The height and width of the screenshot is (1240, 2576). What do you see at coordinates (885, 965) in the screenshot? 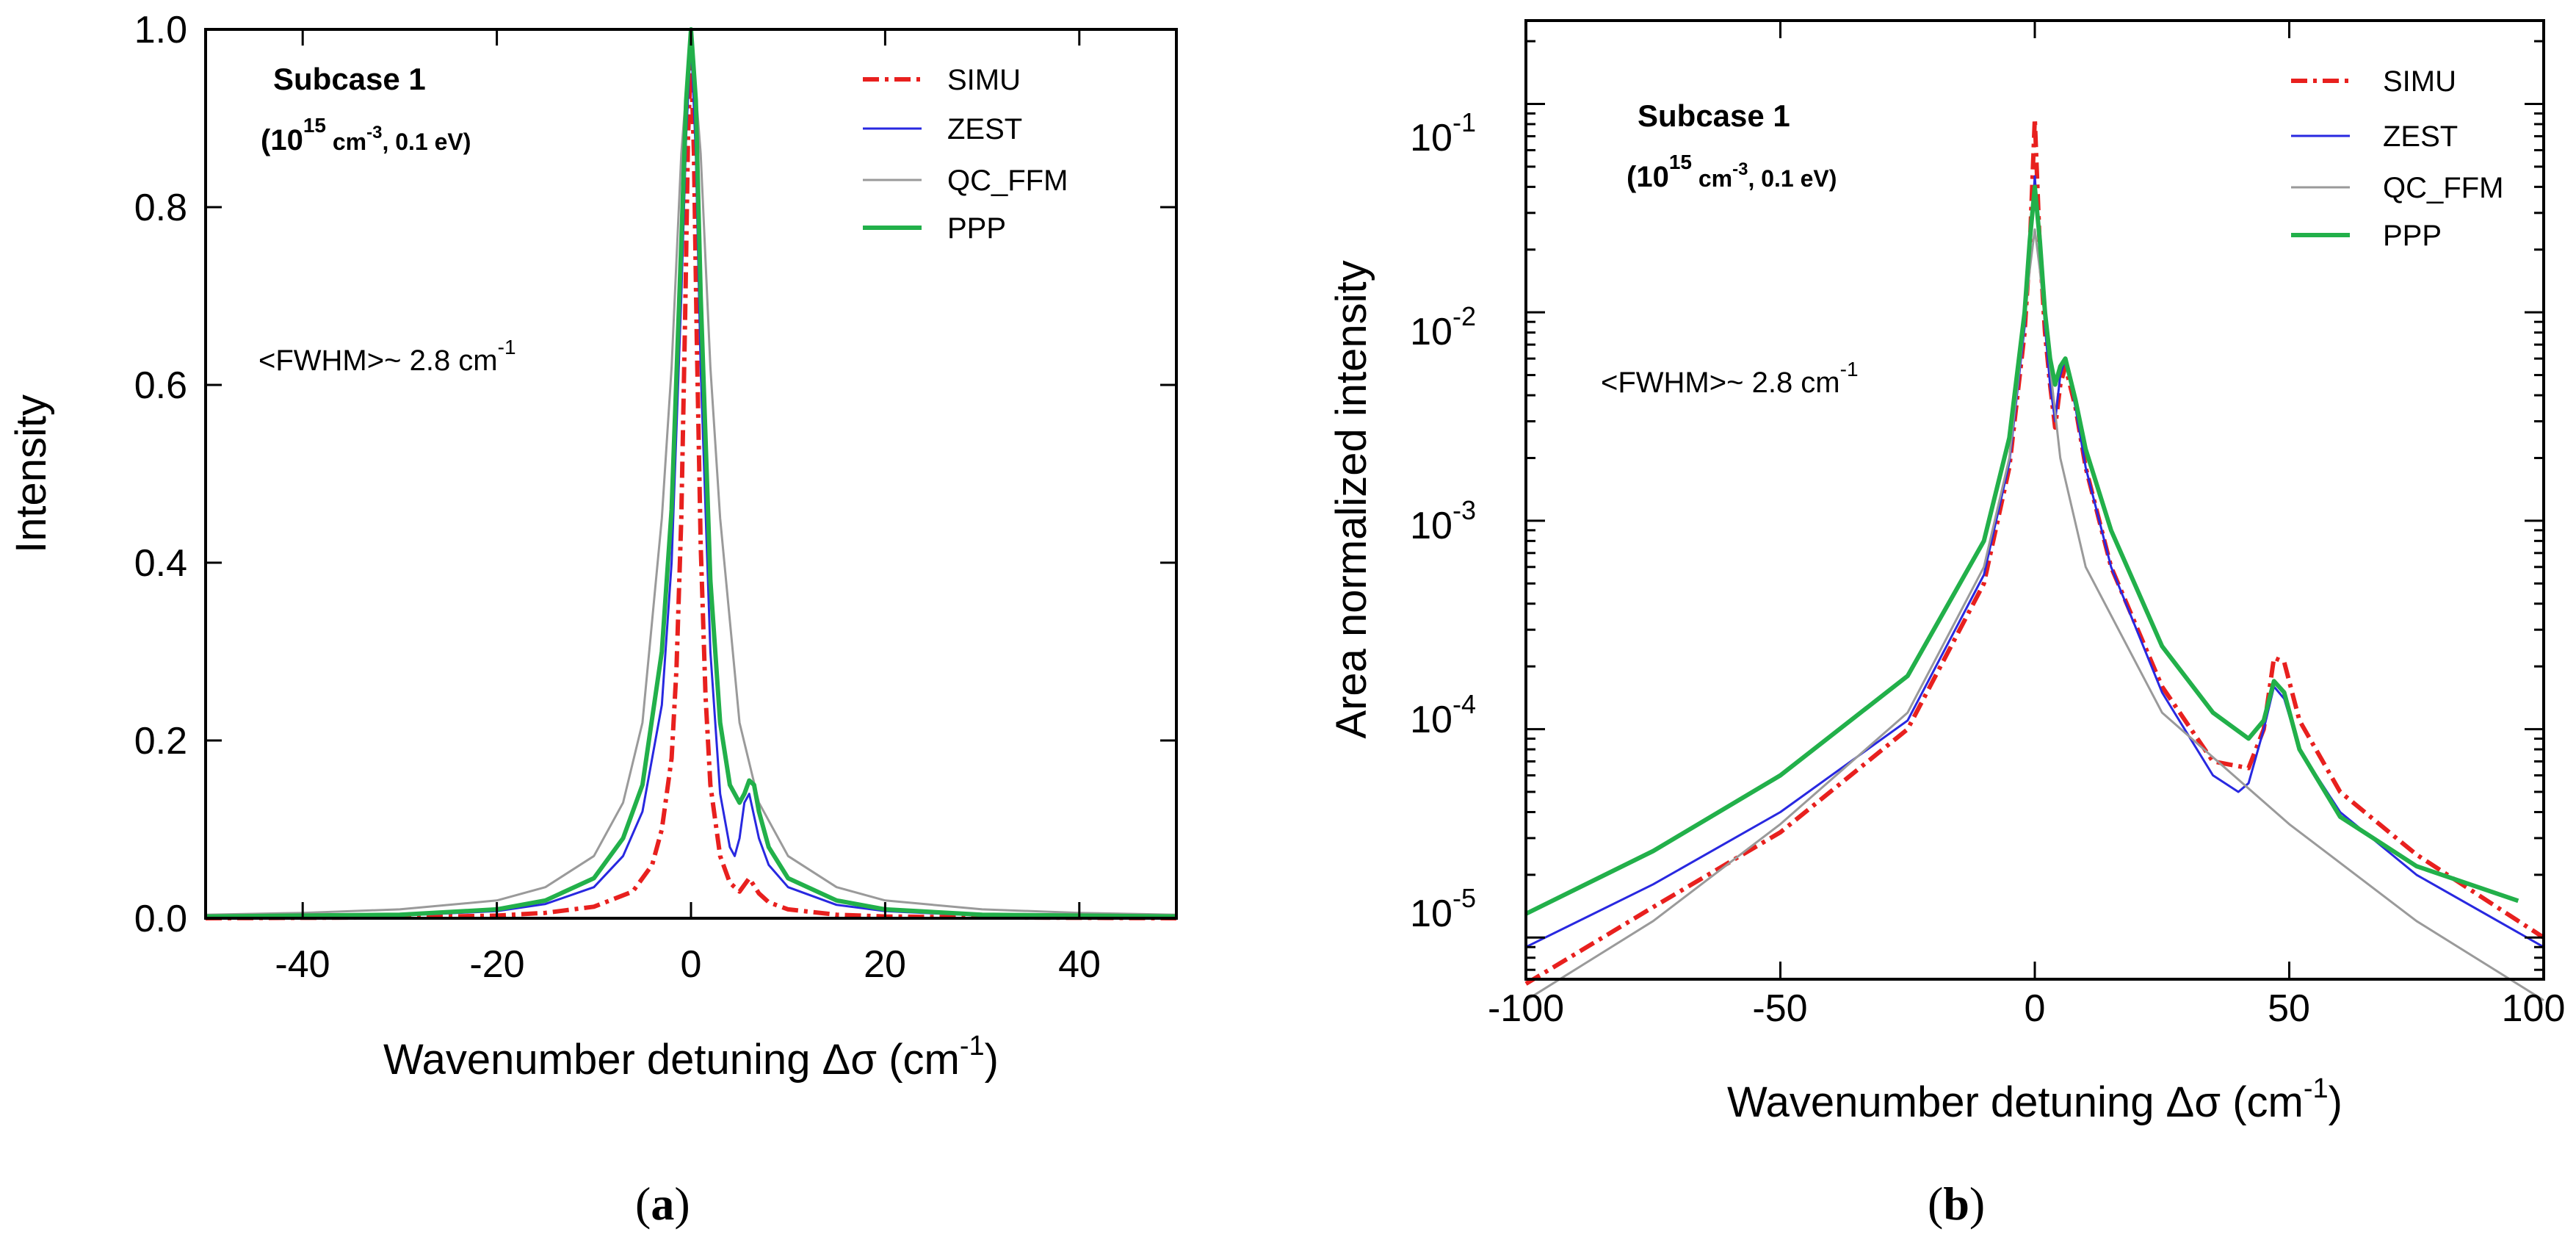
I see `panel-a-xtick-label: 20` at bounding box center [885, 965].